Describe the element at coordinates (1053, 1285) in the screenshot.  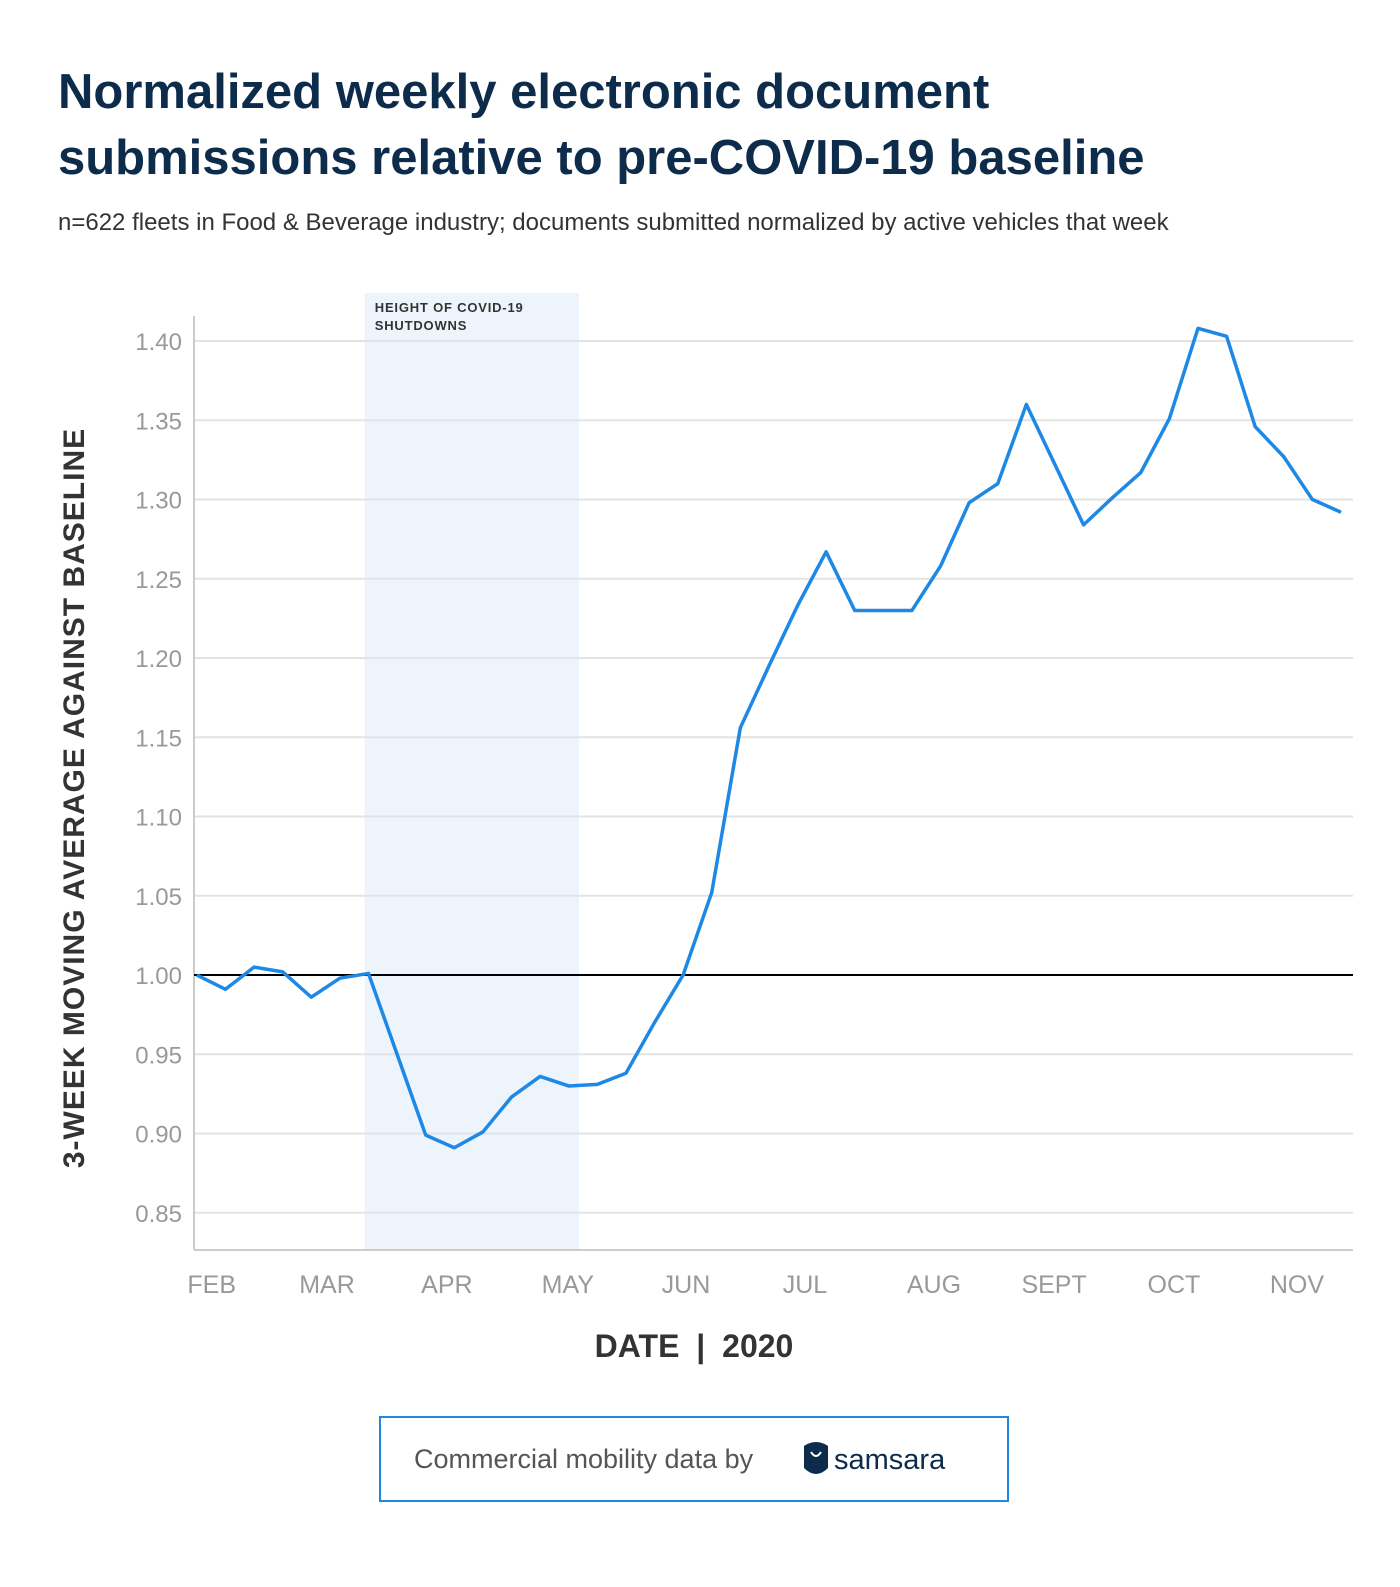
I see `x-tick-label: SEPT` at that location.